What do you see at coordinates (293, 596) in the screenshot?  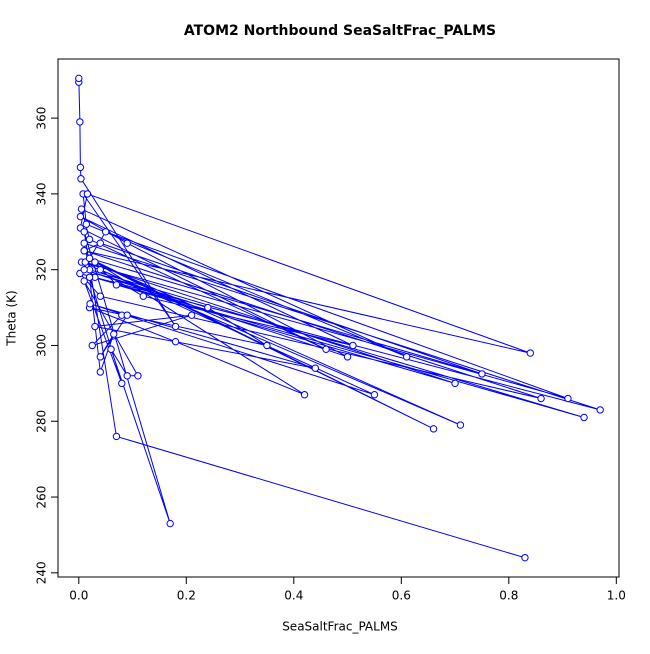 I see `x-tick-label: 0.4` at bounding box center [293, 596].